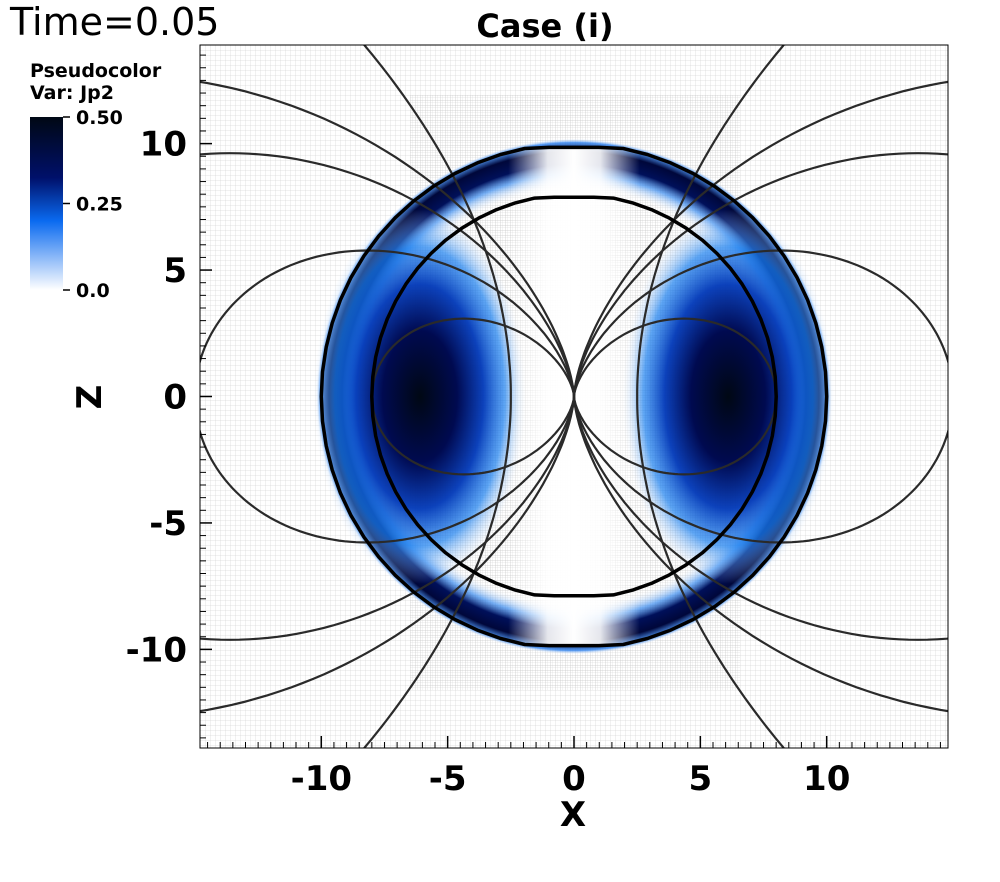  I want to click on x-tick-label: 0, so click(574, 779).